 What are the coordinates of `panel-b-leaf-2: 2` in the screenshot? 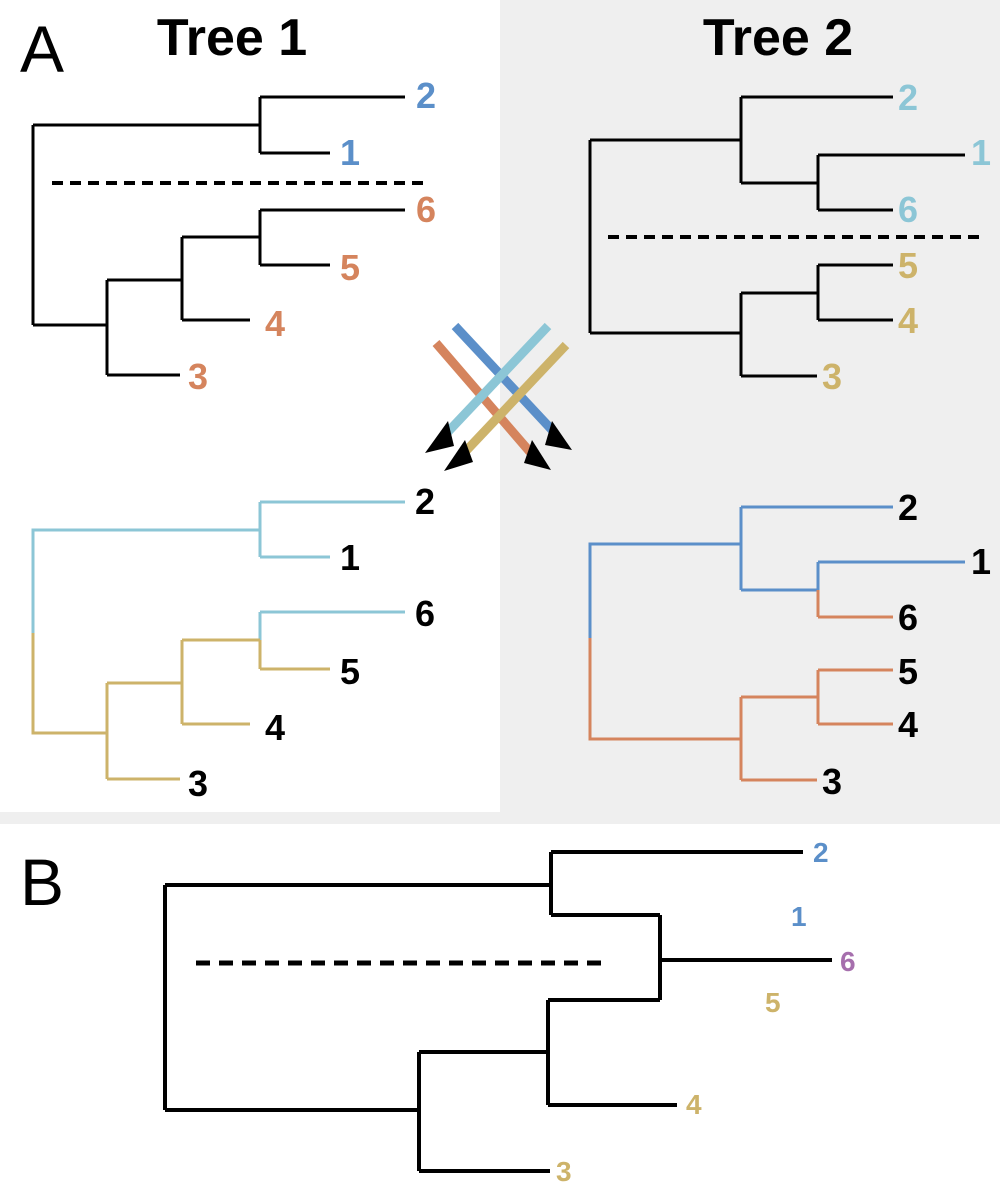 It's located at (821, 852).